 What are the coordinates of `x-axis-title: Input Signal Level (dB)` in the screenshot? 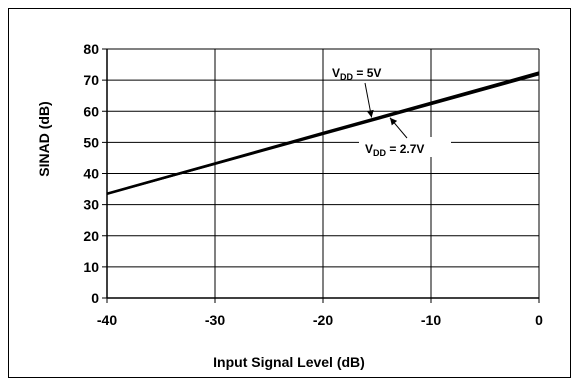 It's located at (289, 362).